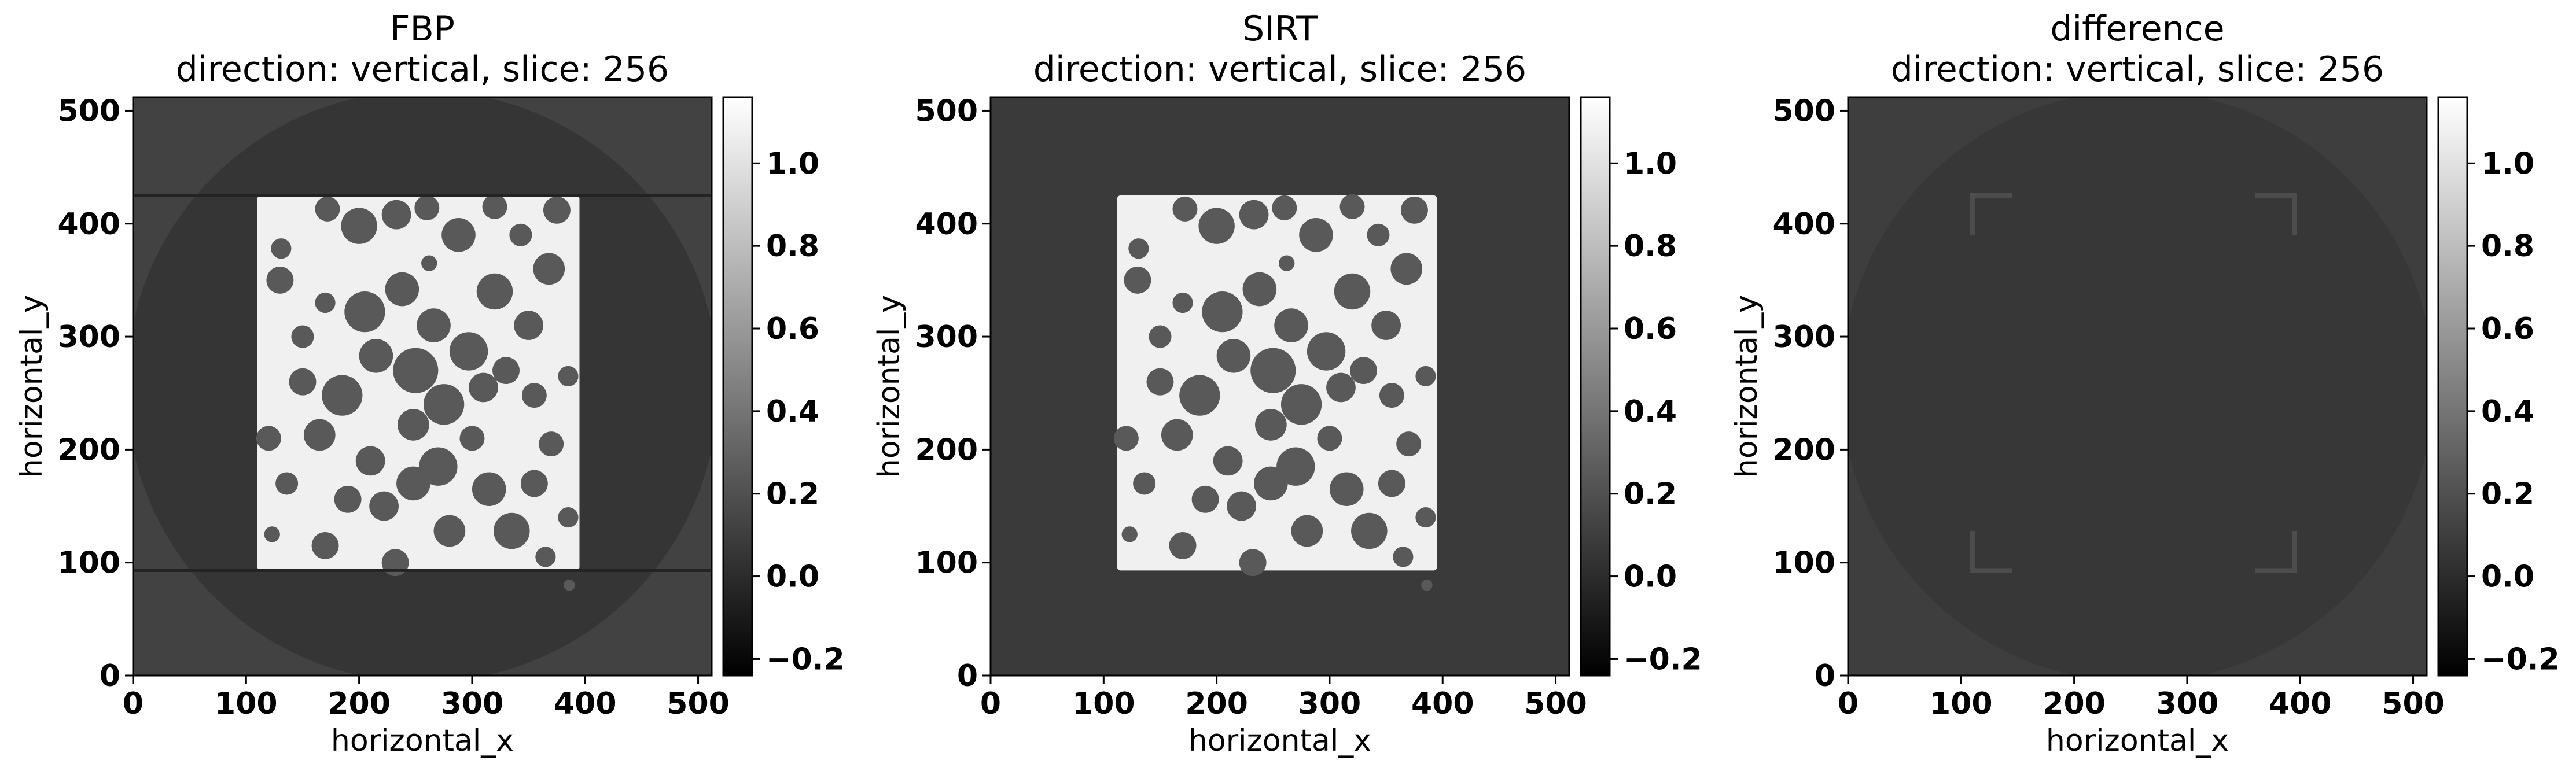 The height and width of the screenshot is (775, 2576). What do you see at coordinates (1810, 393) in the screenshot?
I see `y-axis: 0 100 200 300 400 500` at bounding box center [1810, 393].